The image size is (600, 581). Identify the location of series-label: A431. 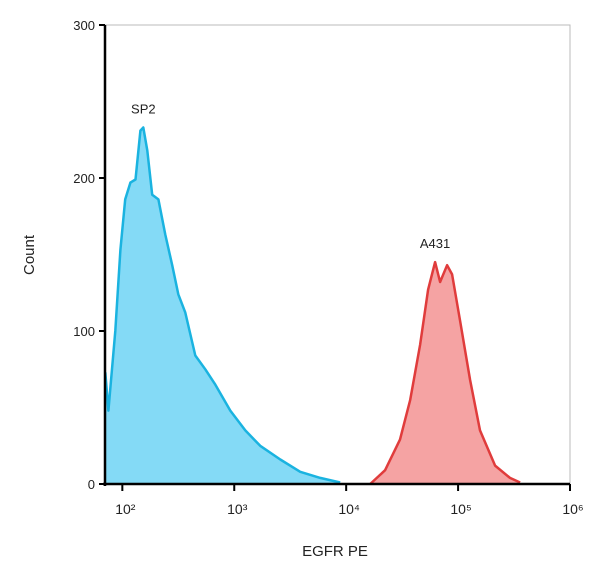
(435, 243).